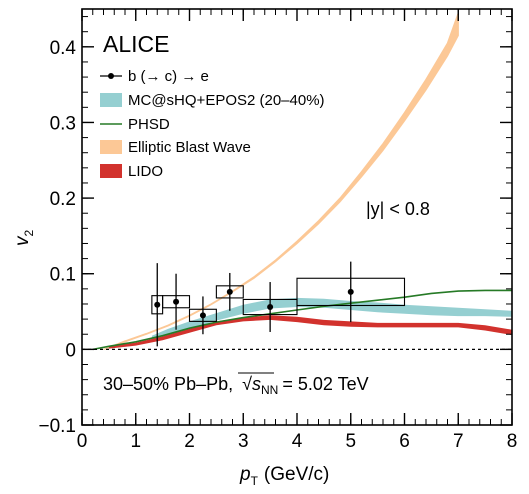 This screenshot has width=529, height=494. I want to click on y-axis-sub: 2, so click(29, 233).